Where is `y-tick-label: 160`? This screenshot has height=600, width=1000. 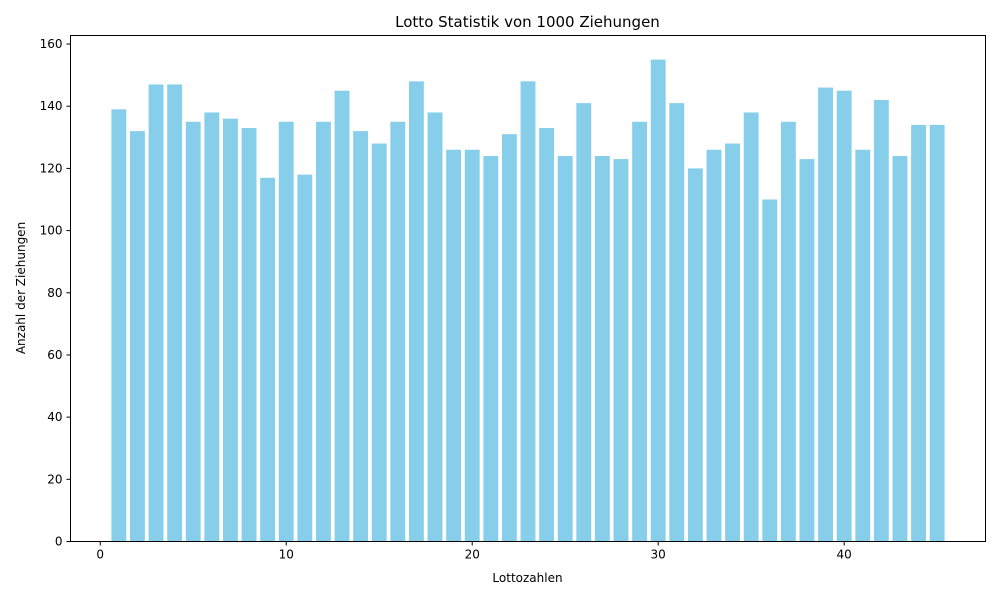 y-tick-label: 160 is located at coordinates (51, 44).